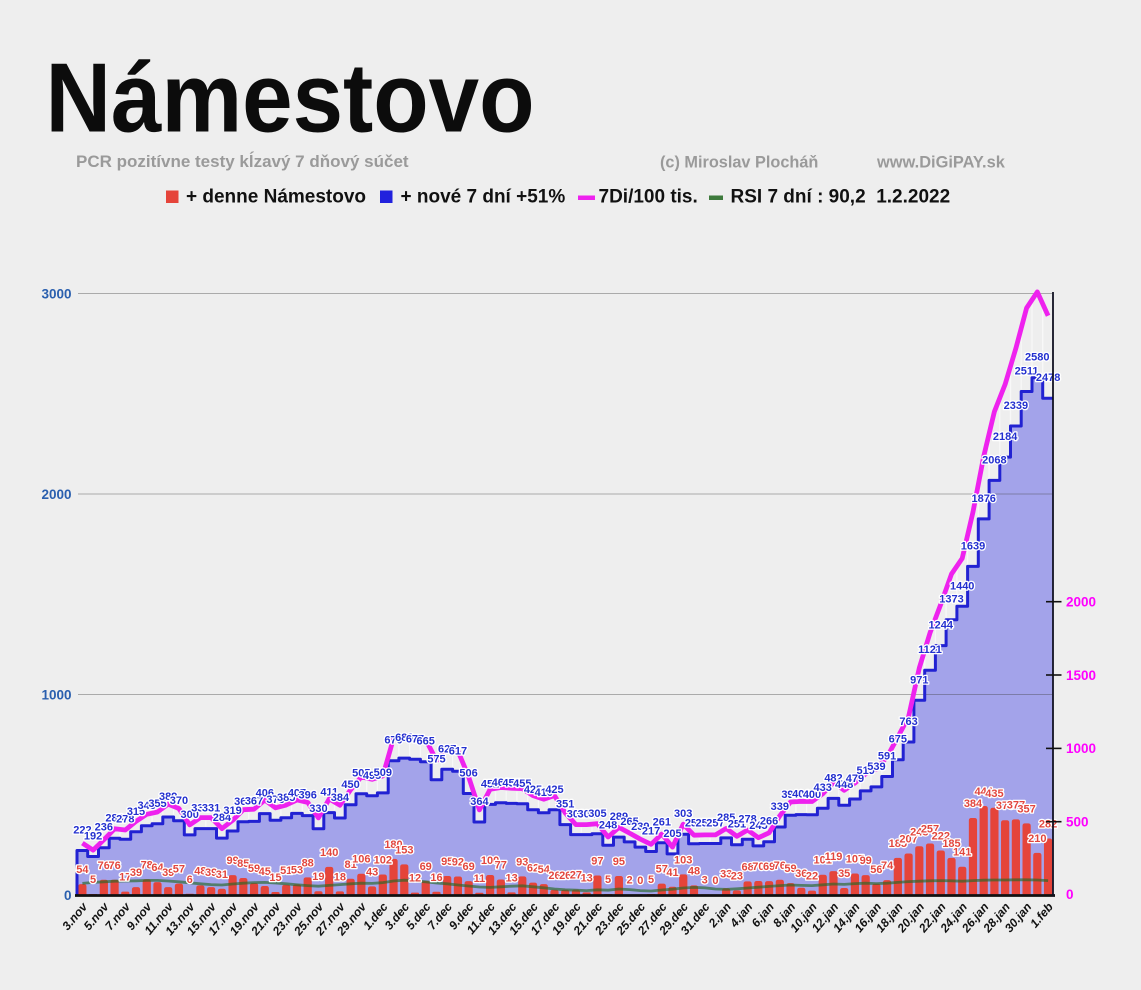 The height and width of the screenshot is (990, 1141). What do you see at coordinates (297, 870) in the screenshot?
I see `svg-text: 53` at bounding box center [297, 870].